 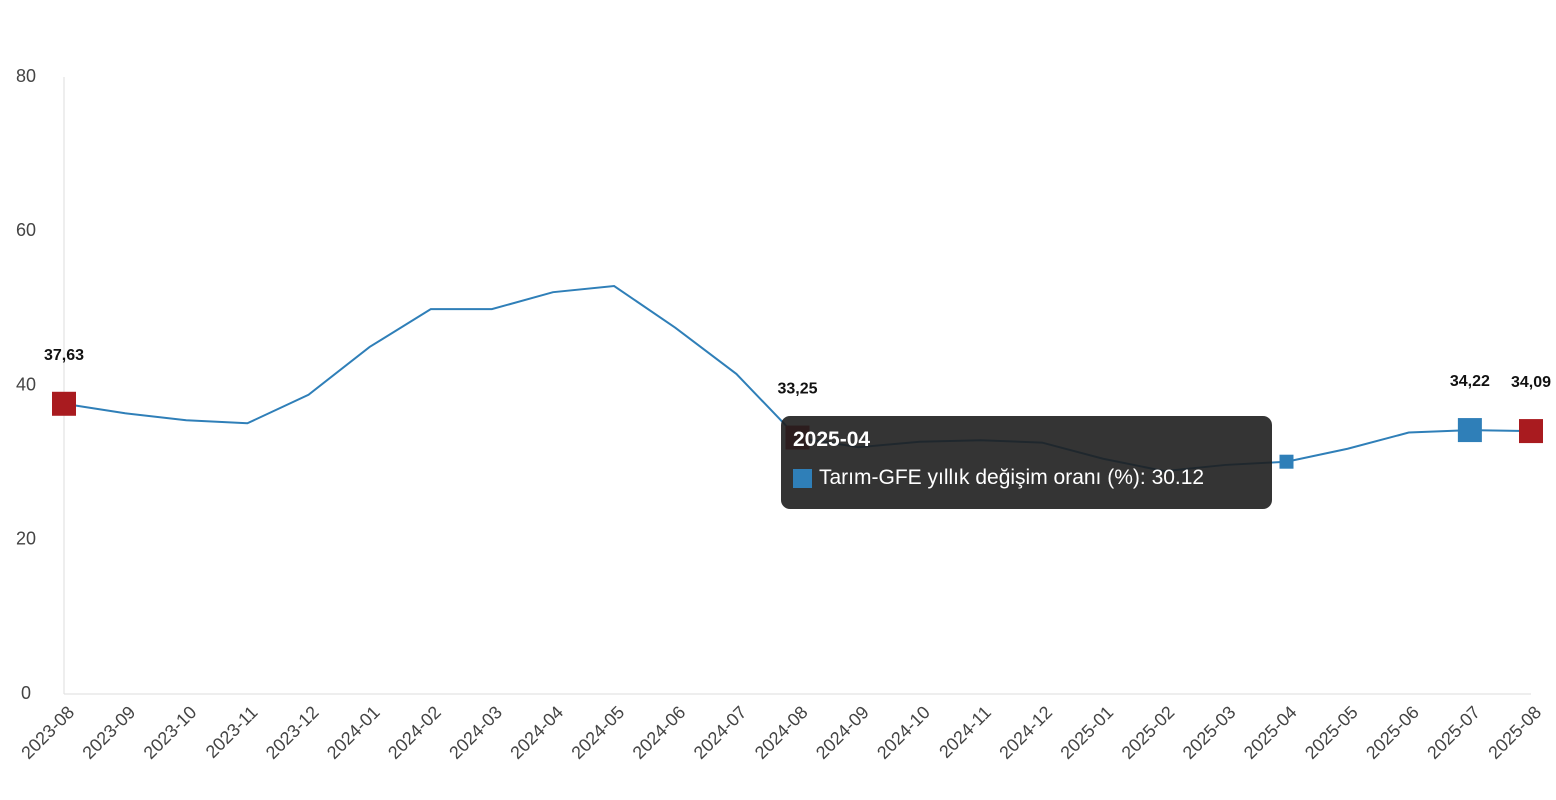 I want to click on x-tick-label: 2024-09, so click(x=842, y=732).